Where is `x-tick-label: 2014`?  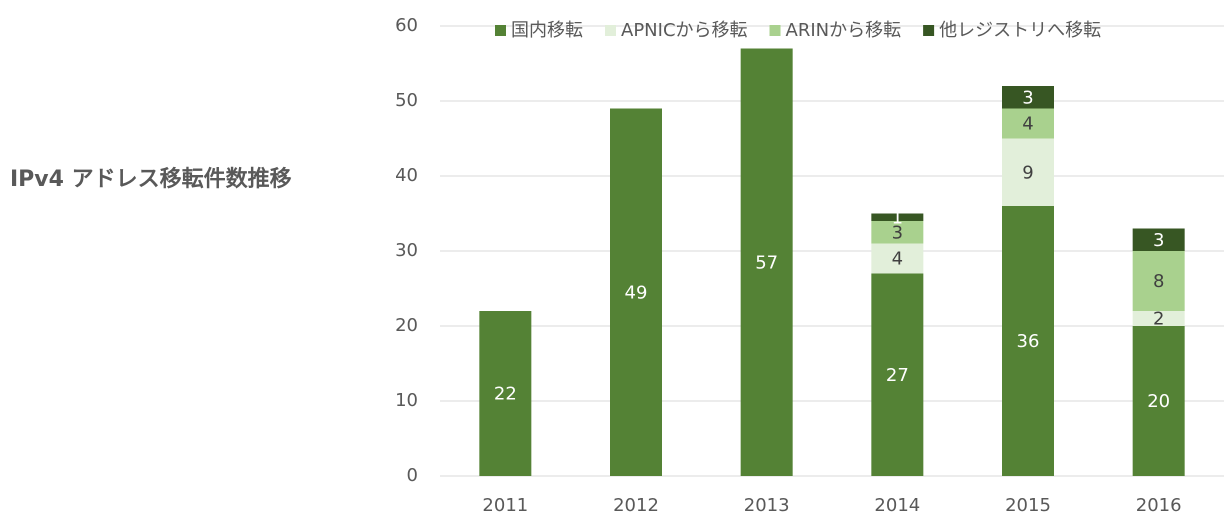 x-tick-label: 2014 is located at coordinates (897, 505).